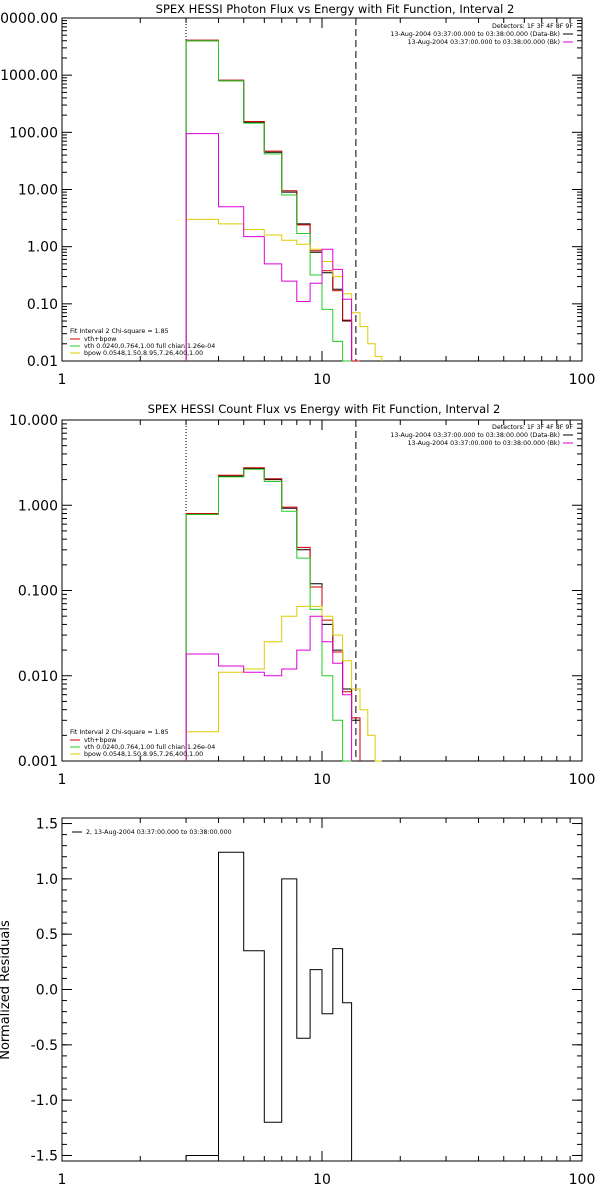  I want to click on y-tick-label: 0.5, so click(47, 935).